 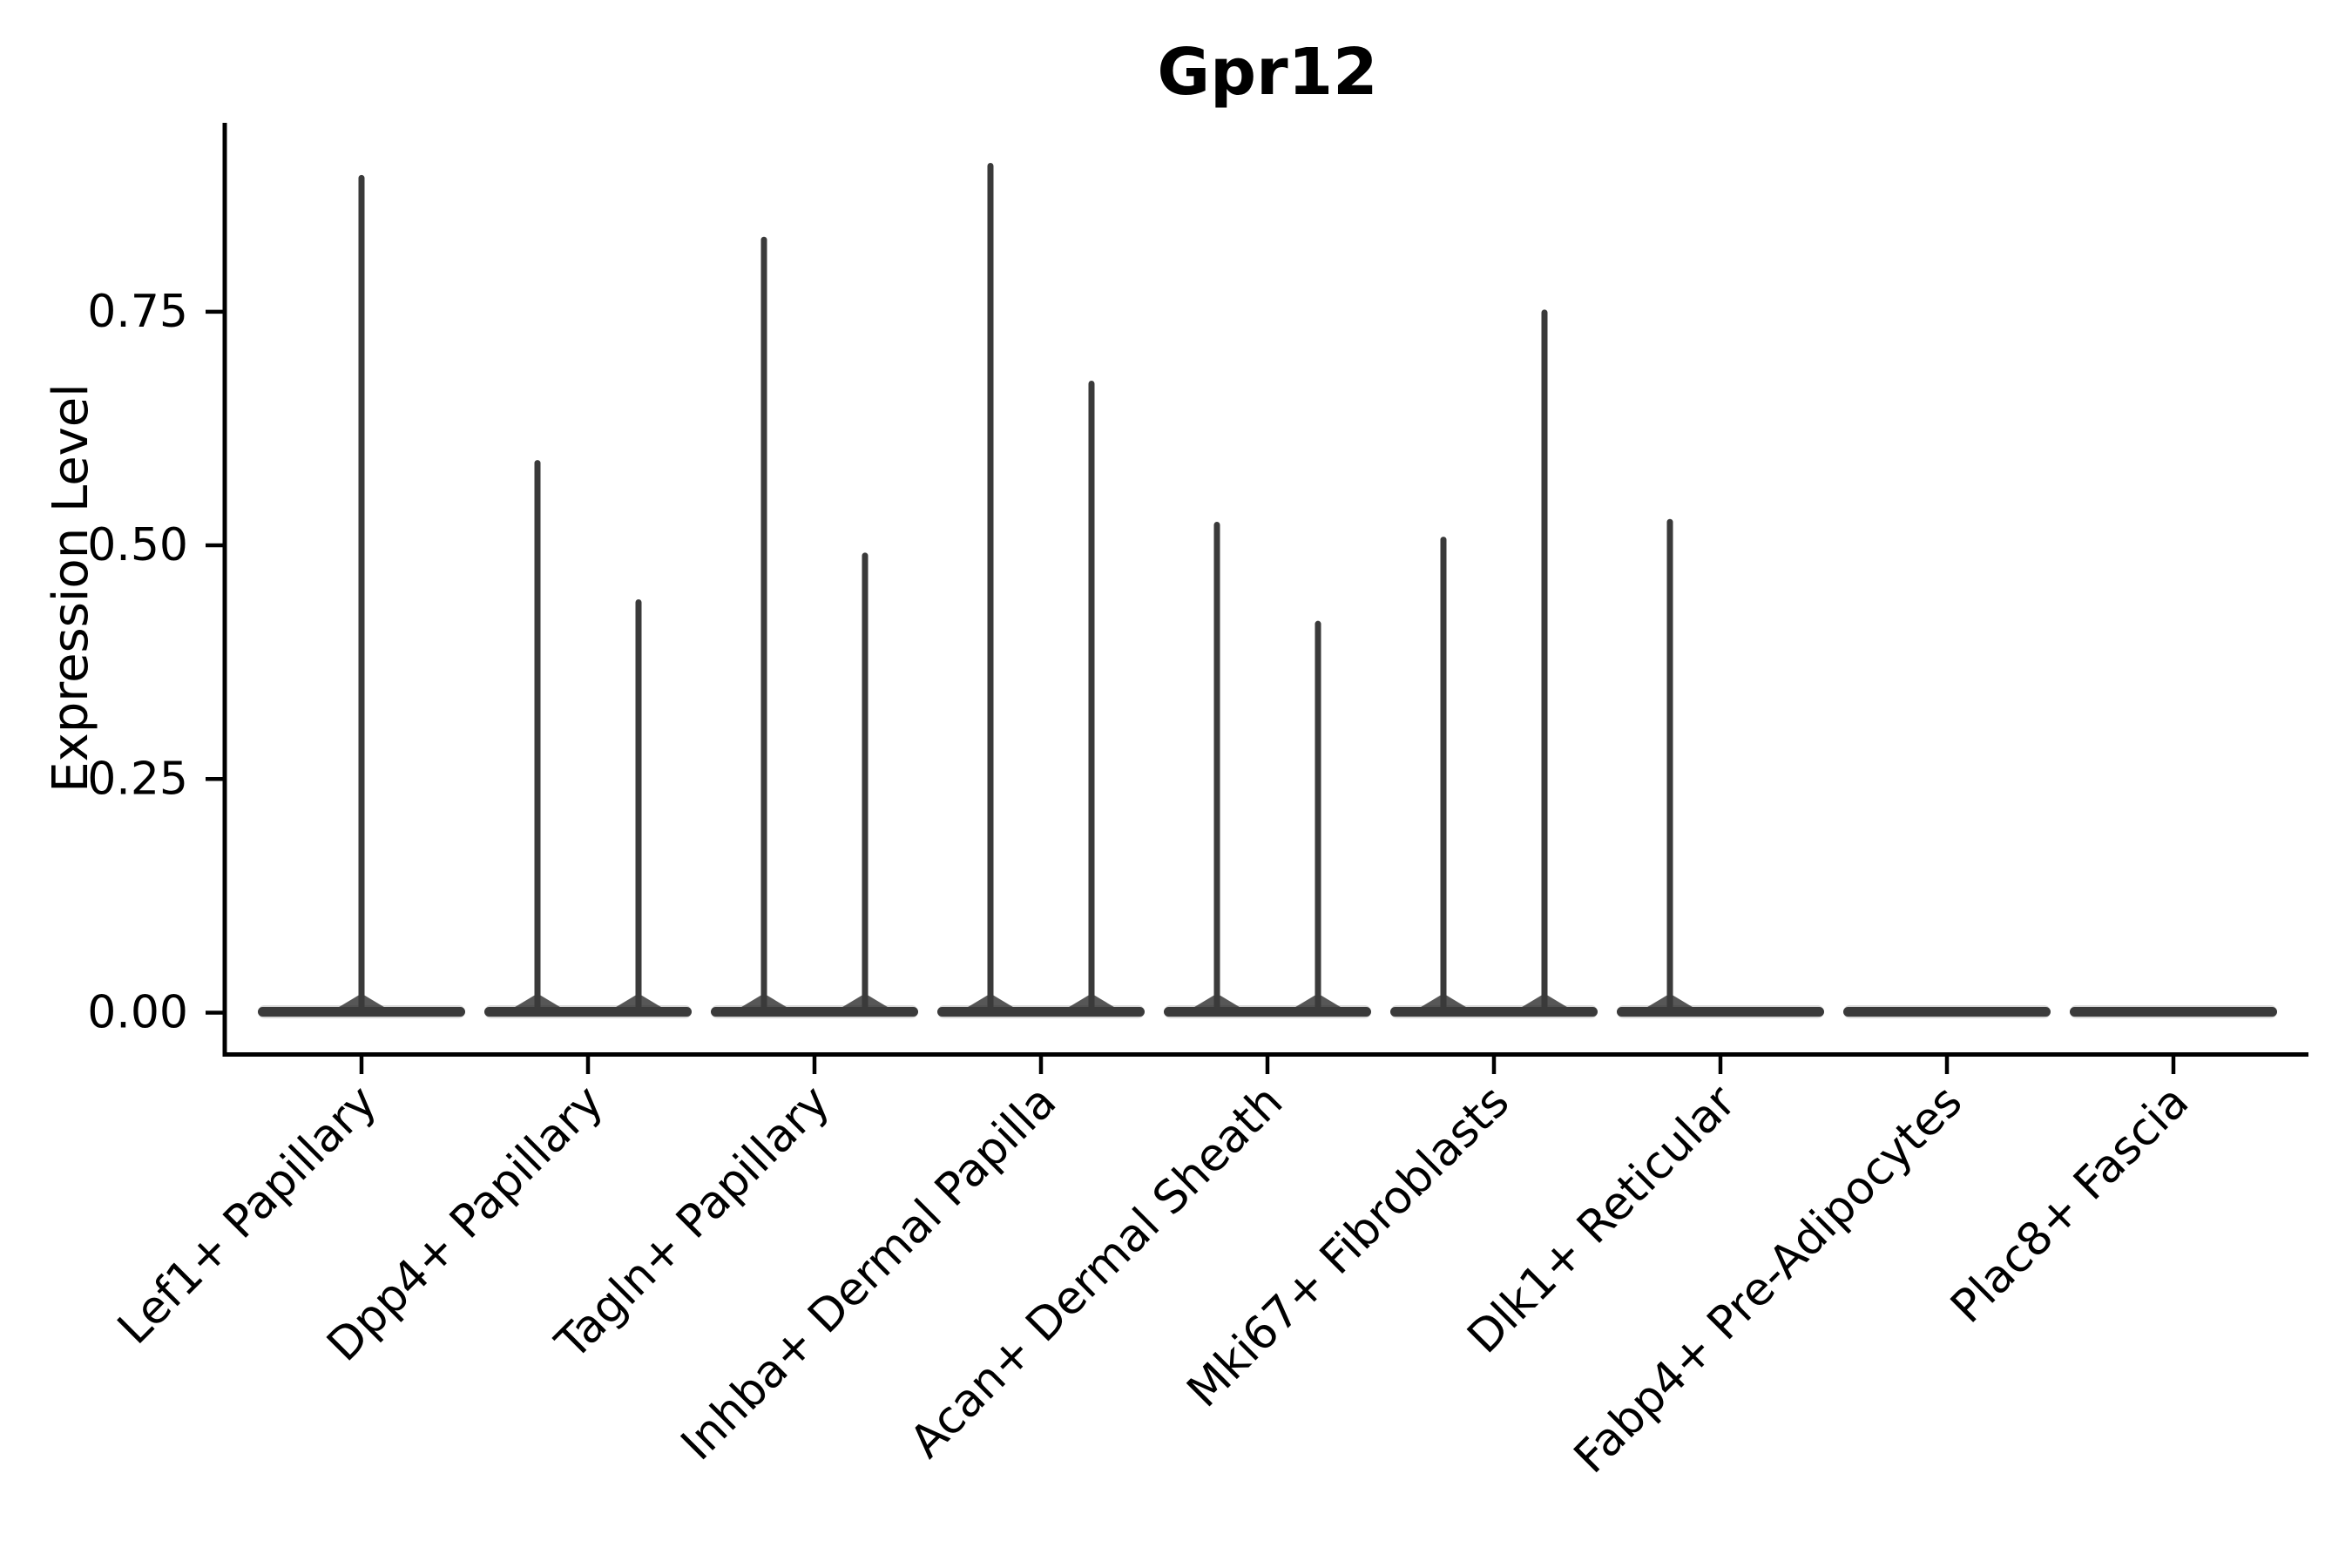 What do you see at coordinates (137, 545) in the screenshot?
I see `y-tick-label: 0.50` at bounding box center [137, 545].